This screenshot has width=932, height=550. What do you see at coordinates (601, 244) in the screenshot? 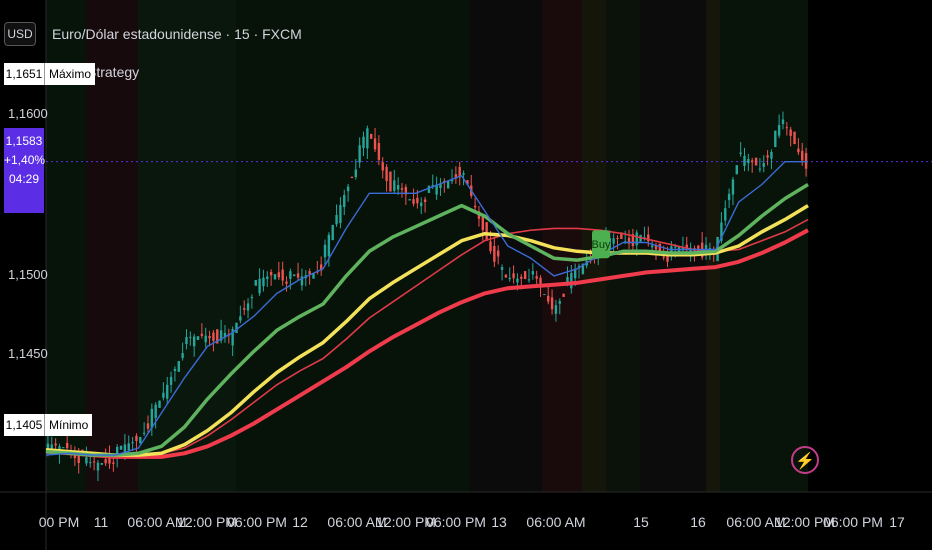
I see `buy-signal-marker` at bounding box center [601, 244].